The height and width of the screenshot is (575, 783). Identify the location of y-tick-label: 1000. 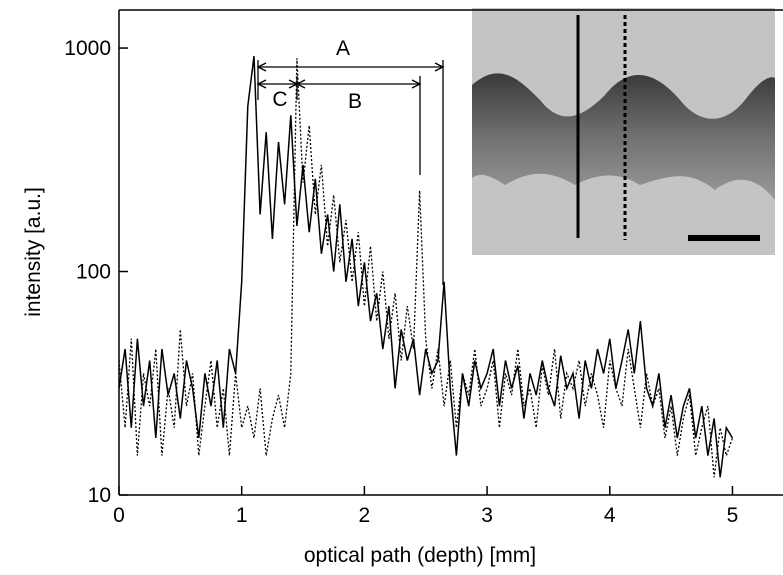
(87, 48).